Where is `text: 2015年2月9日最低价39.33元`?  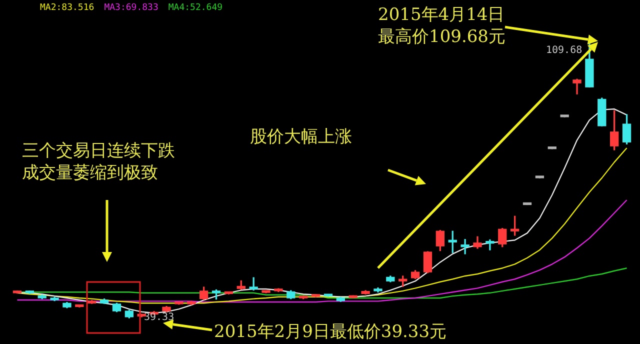 text: 2015年2月9日最低价39.33元 is located at coordinates (330, 332).